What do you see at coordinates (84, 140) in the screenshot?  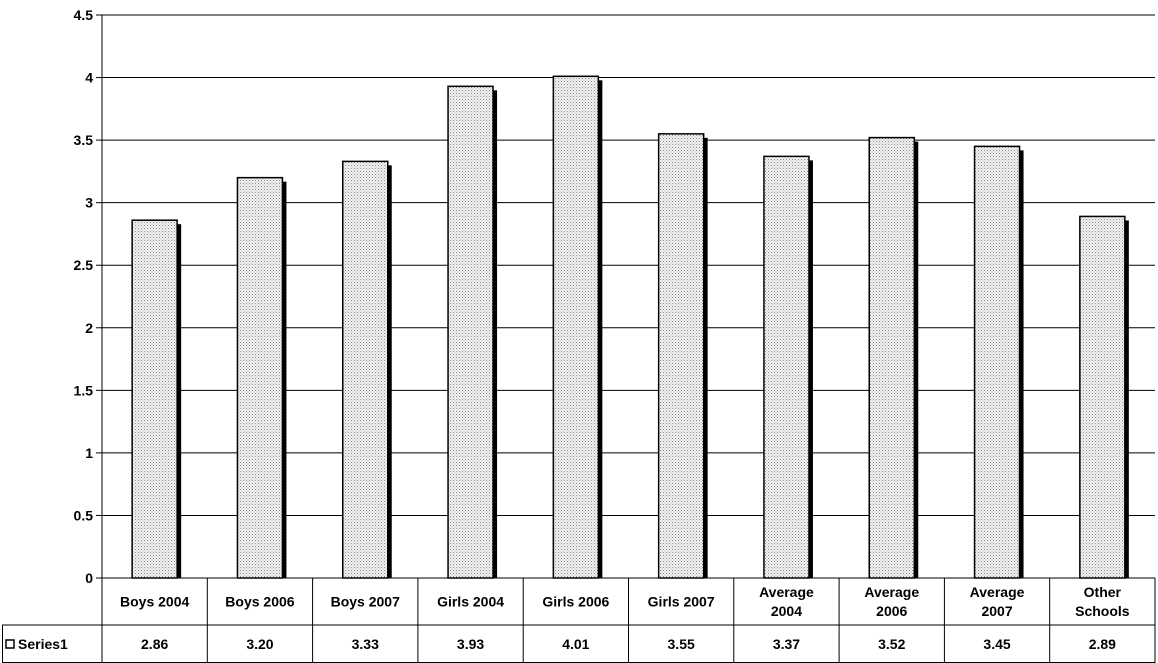 I see `y-tick-label: 3.5` at bounding box center [84, 140].